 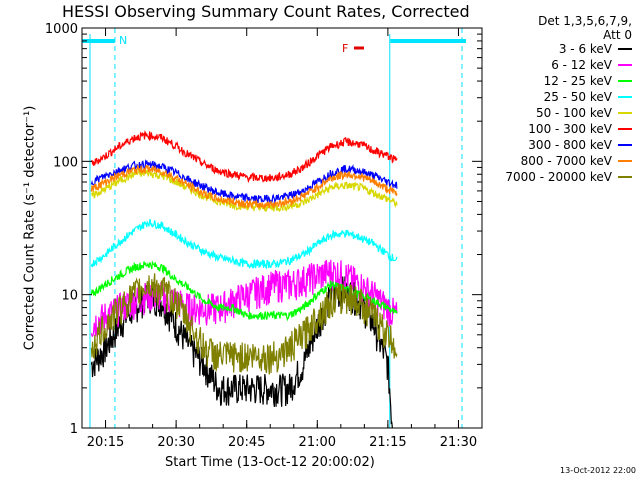 What do you see at coordinates (566, 161) in the screenshot?
I see `legend-label: 800 - 7000 keV` at bounding box center [566, 161].